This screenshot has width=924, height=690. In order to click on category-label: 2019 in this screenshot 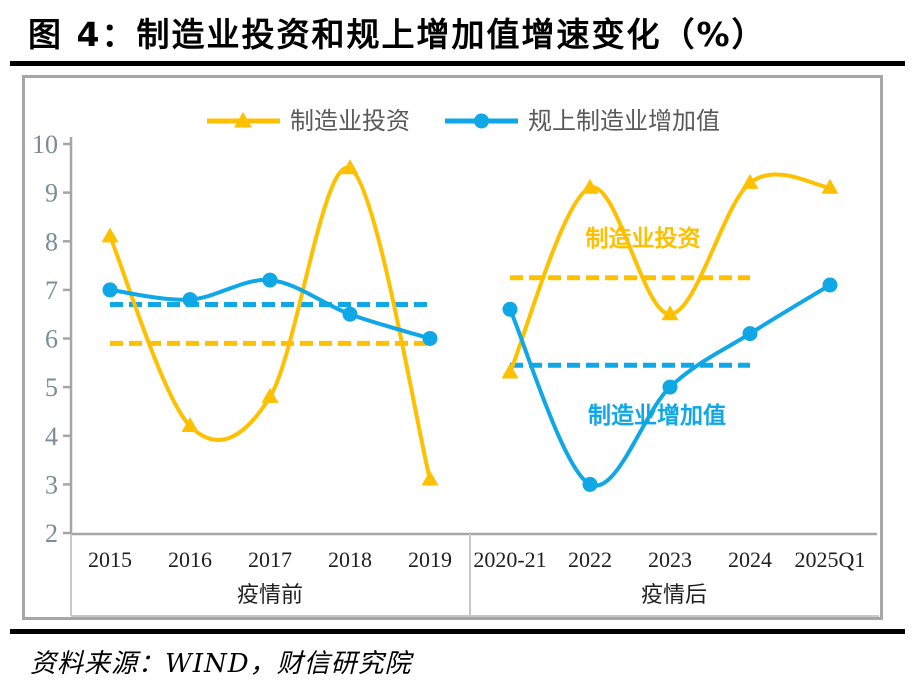, I will do `click(430, 559)`.